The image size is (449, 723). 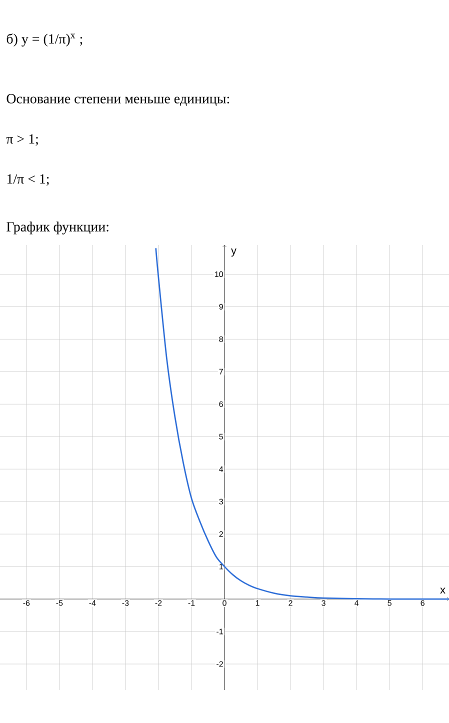 I want to click on text: Основание степени меньше единицы:, so click(x=117, y=100).